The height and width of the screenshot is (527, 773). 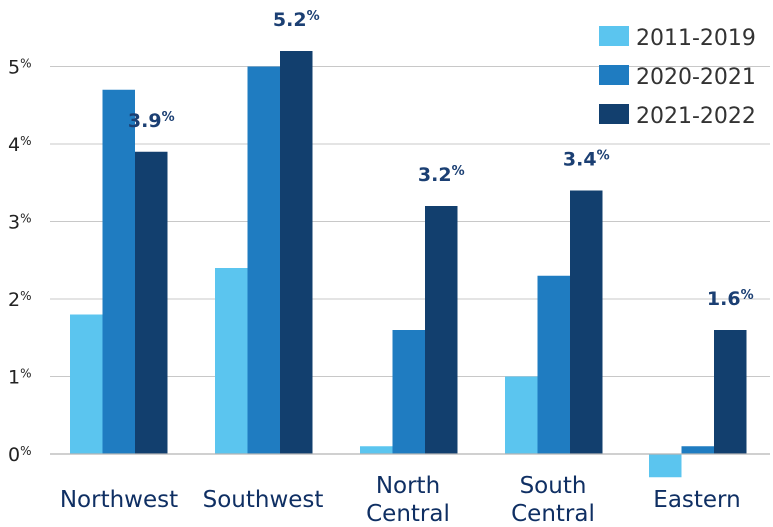 I want to click on y-tick-number: 0, so click(x=14, y=455).